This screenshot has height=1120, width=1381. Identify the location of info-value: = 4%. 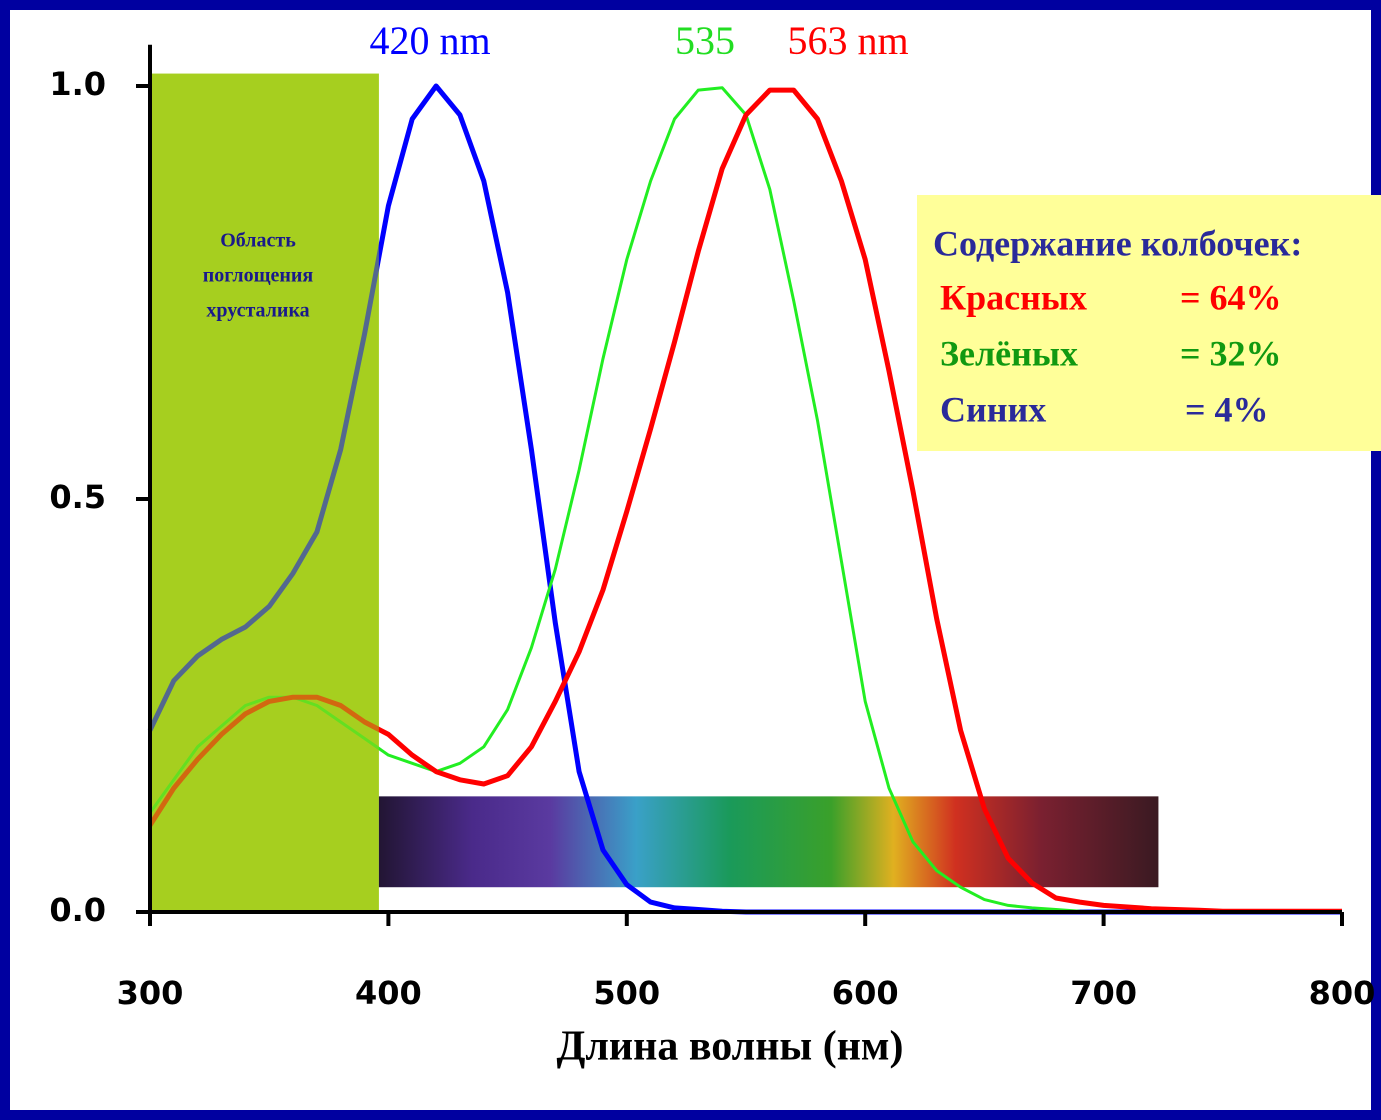
(1227, 409).